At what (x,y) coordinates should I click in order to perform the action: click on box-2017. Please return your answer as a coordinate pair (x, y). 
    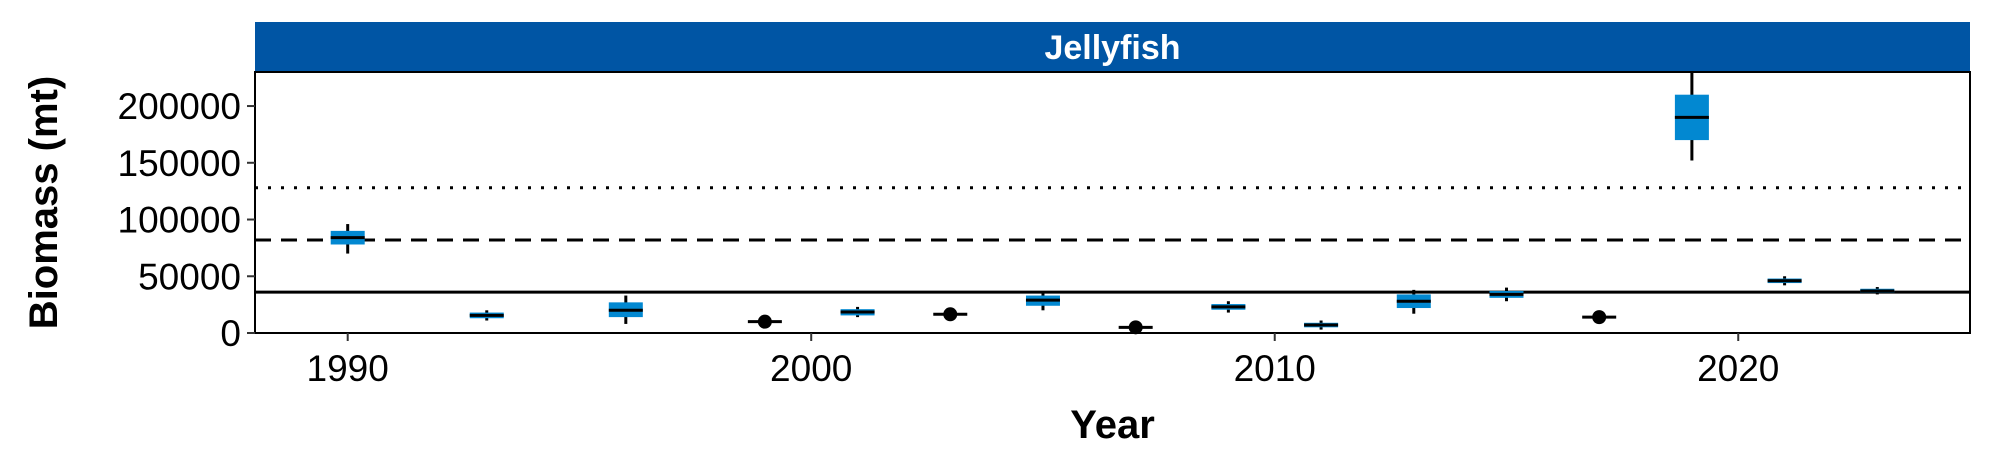
    Looking at the image, I should click on (1599, 317).